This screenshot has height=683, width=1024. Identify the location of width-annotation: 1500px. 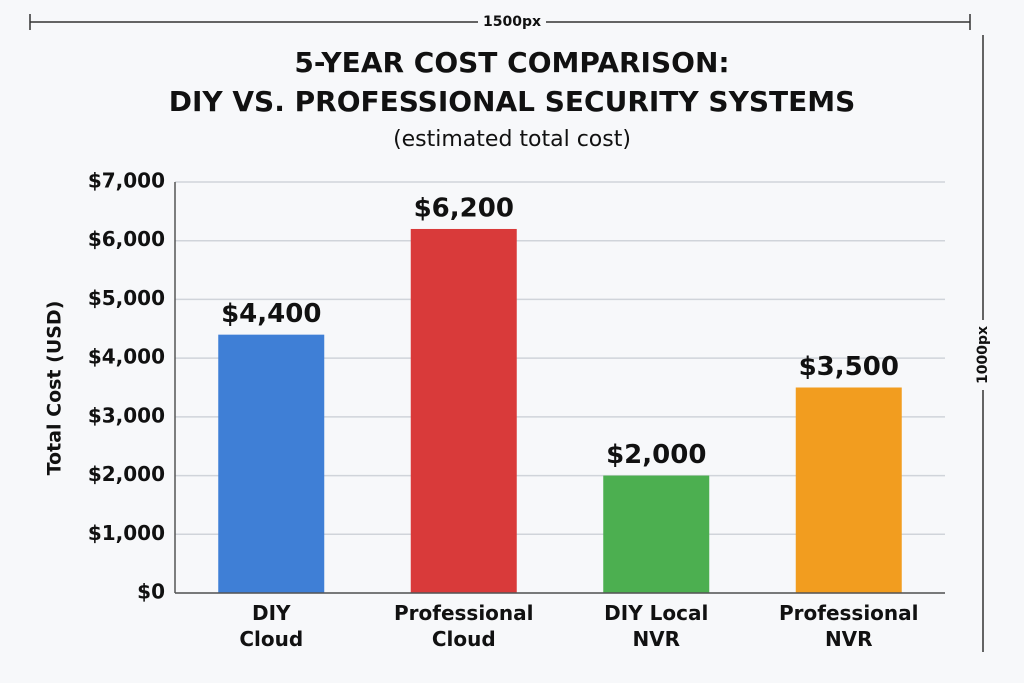
(512, 22).